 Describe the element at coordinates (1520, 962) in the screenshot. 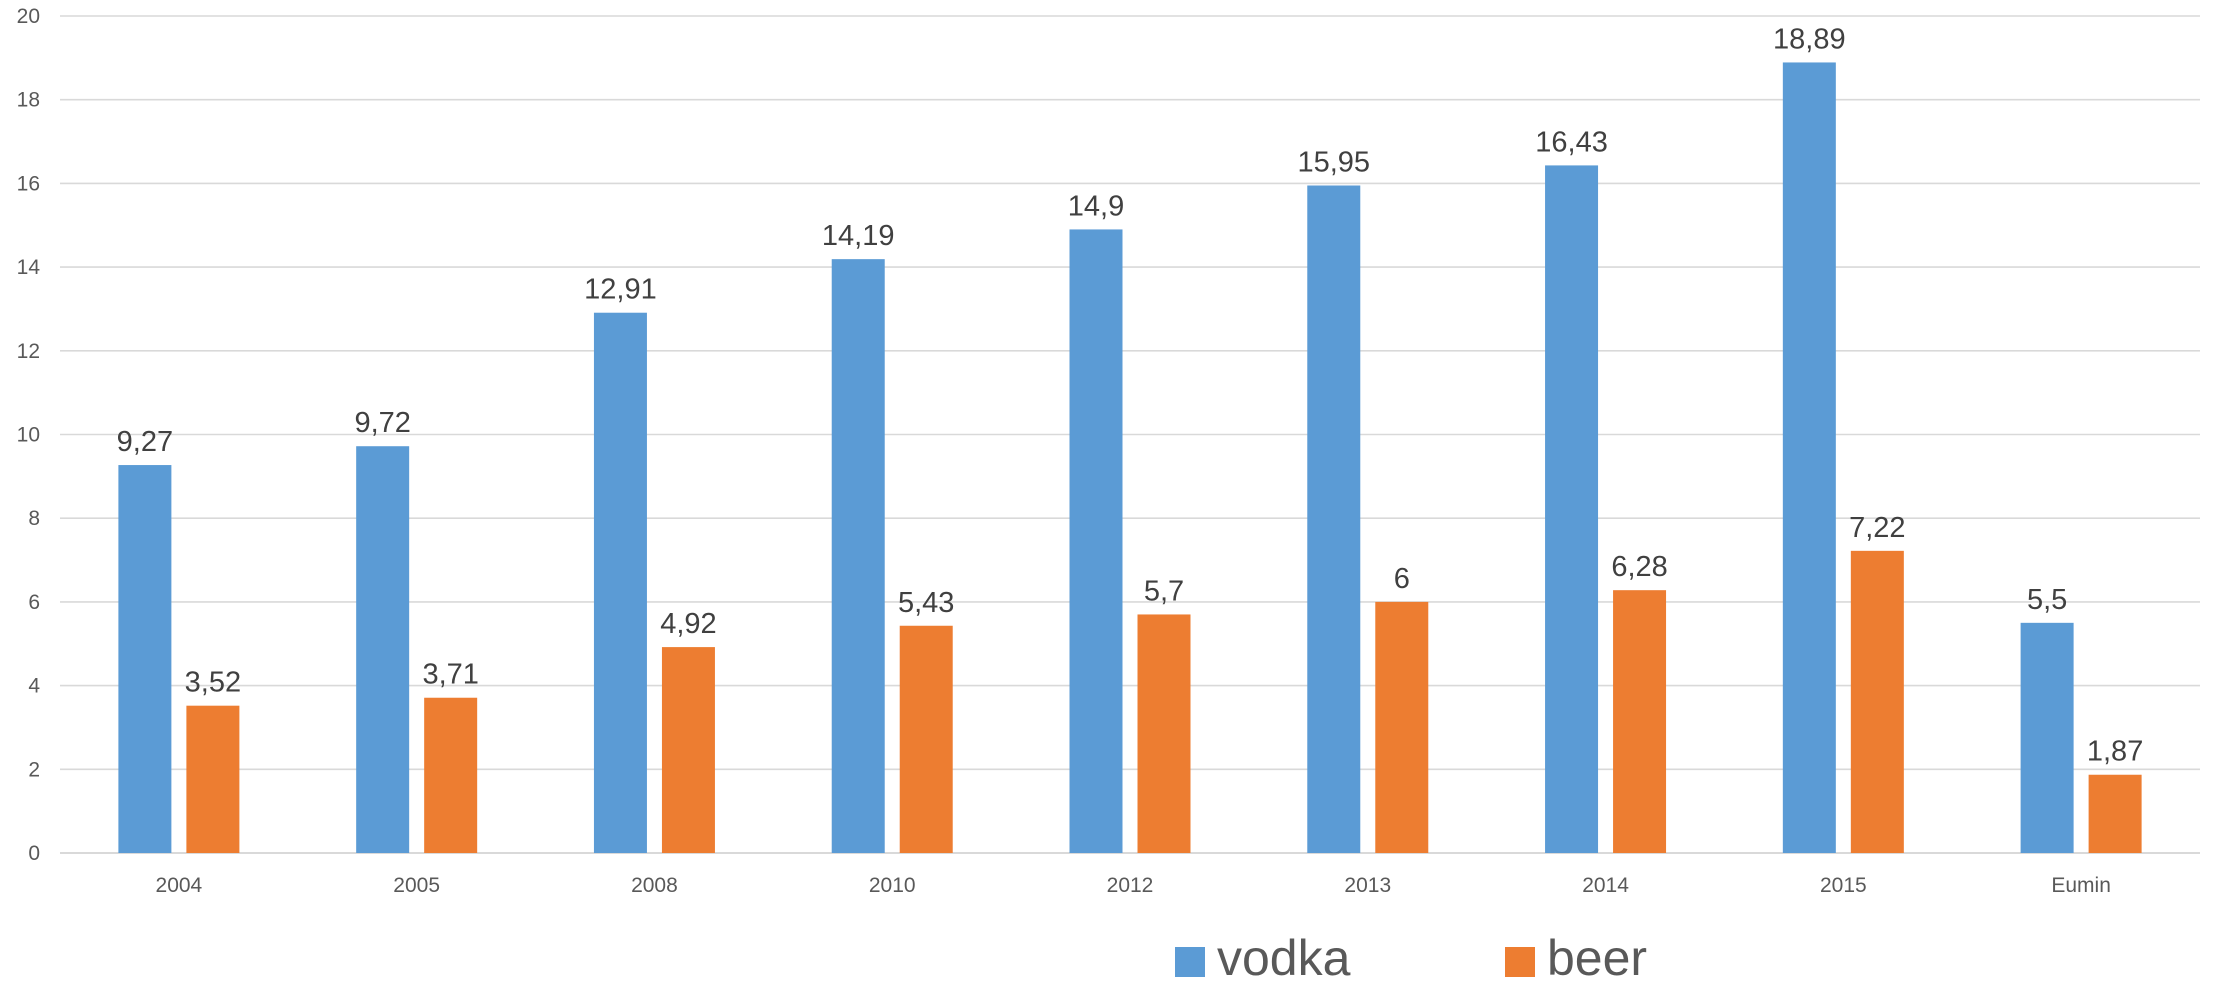

I see `beer-legend-swatch` at that location.